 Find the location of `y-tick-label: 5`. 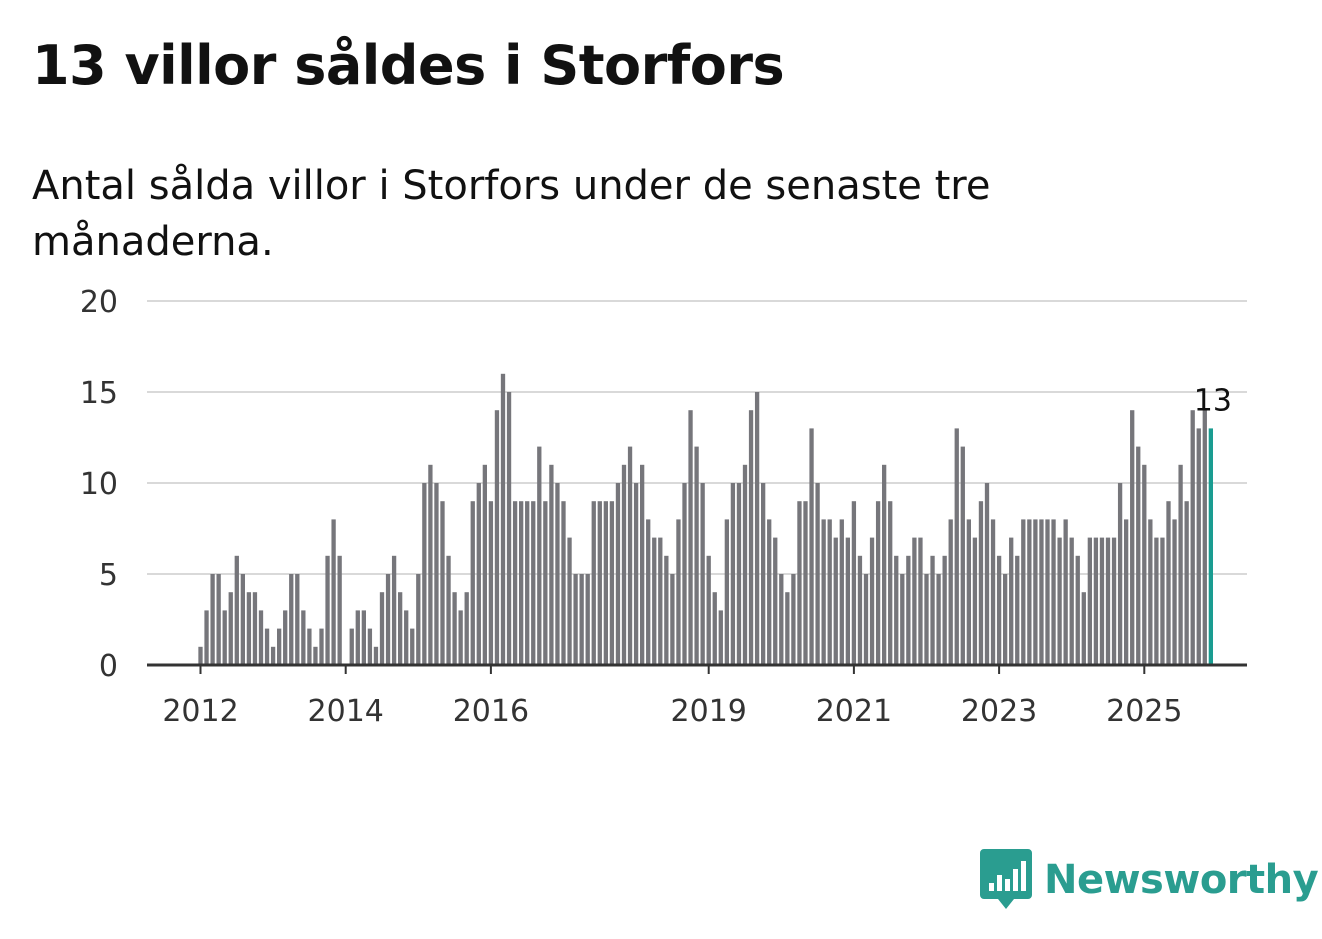

y-tick-label: 5 is located at coordinates (108, 575).